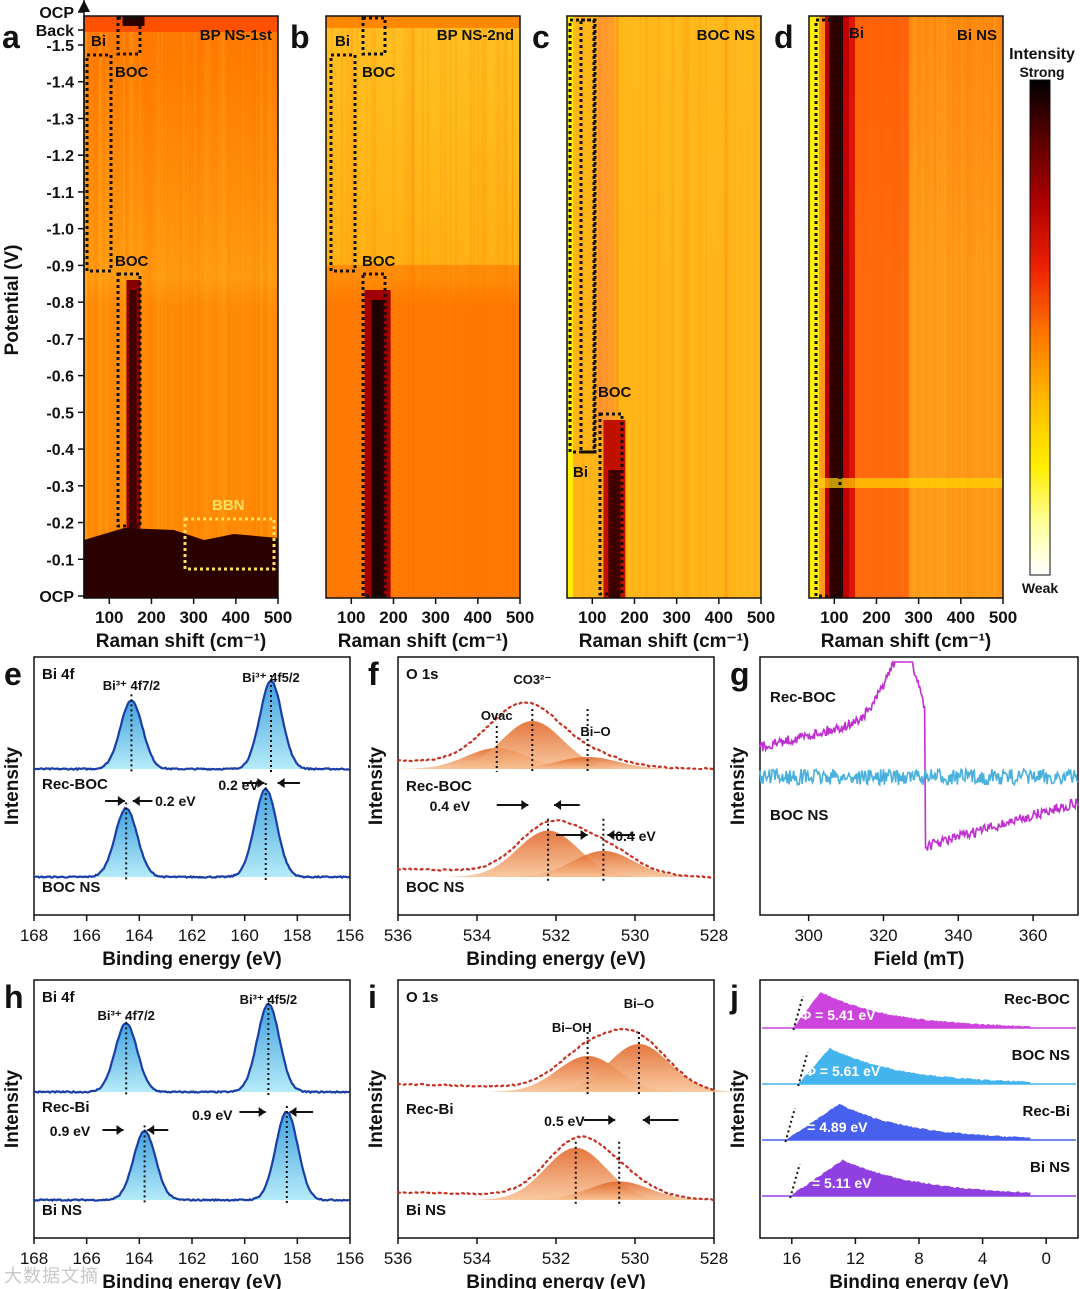 The height and width of the screenshot is (1289, 1080). I want to click on colorbar, so click(1040, 327).